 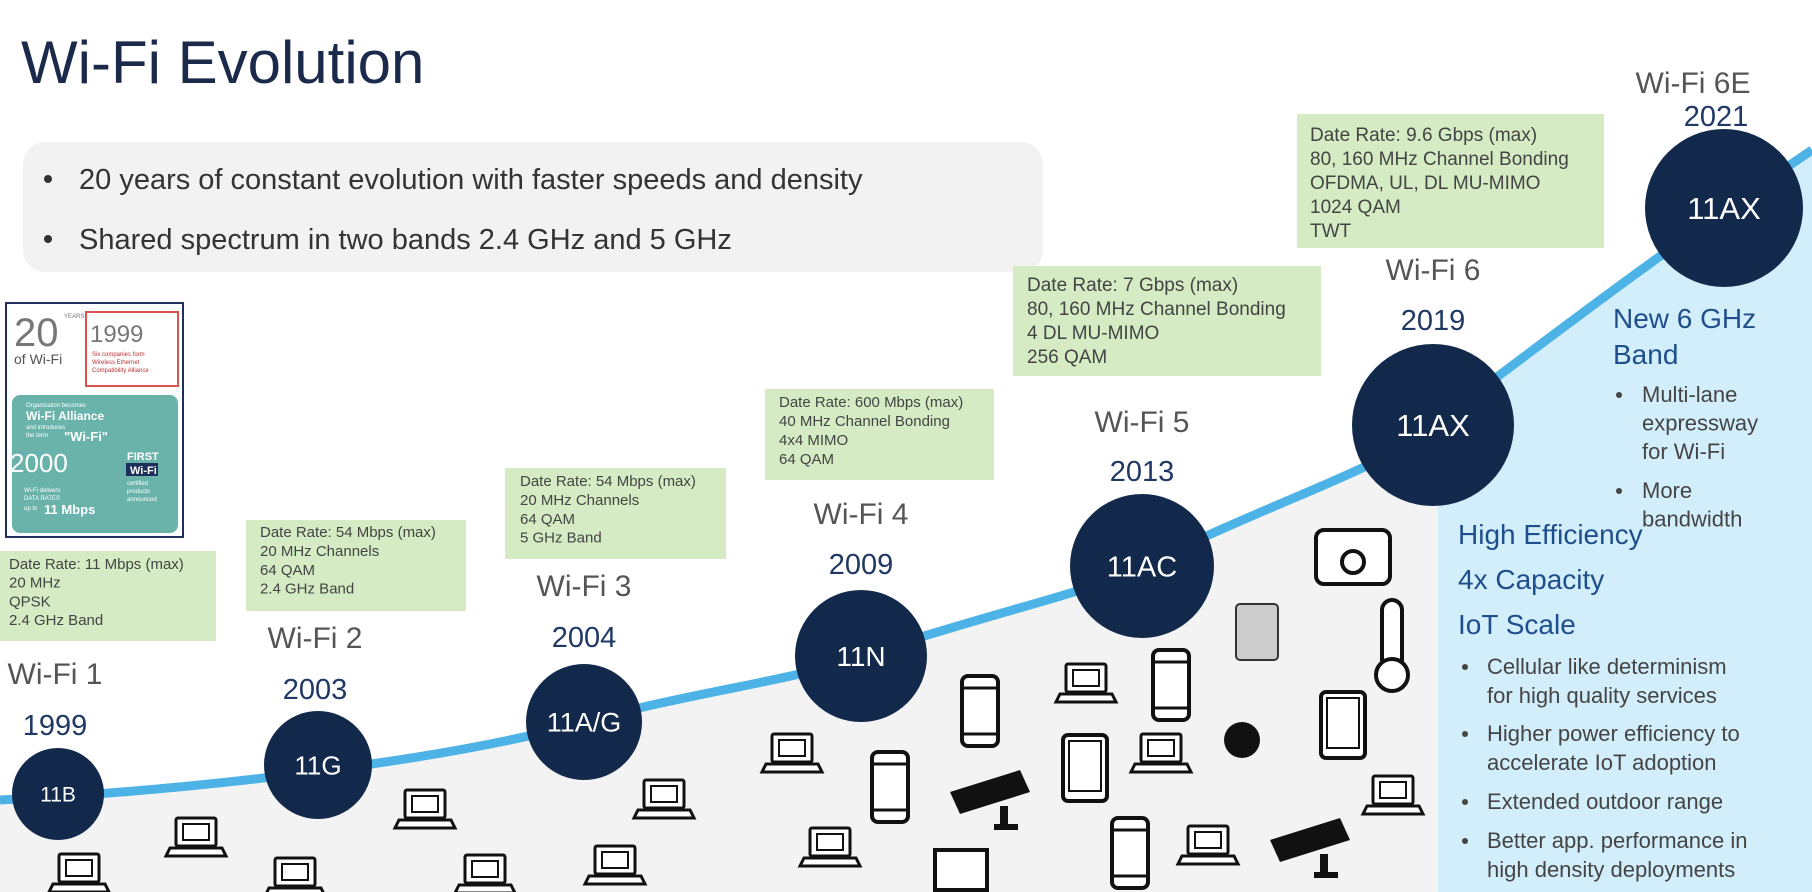 I want to click on spec-line: Date Rate: 11 Mbps (max), so click(x=96, y=564).